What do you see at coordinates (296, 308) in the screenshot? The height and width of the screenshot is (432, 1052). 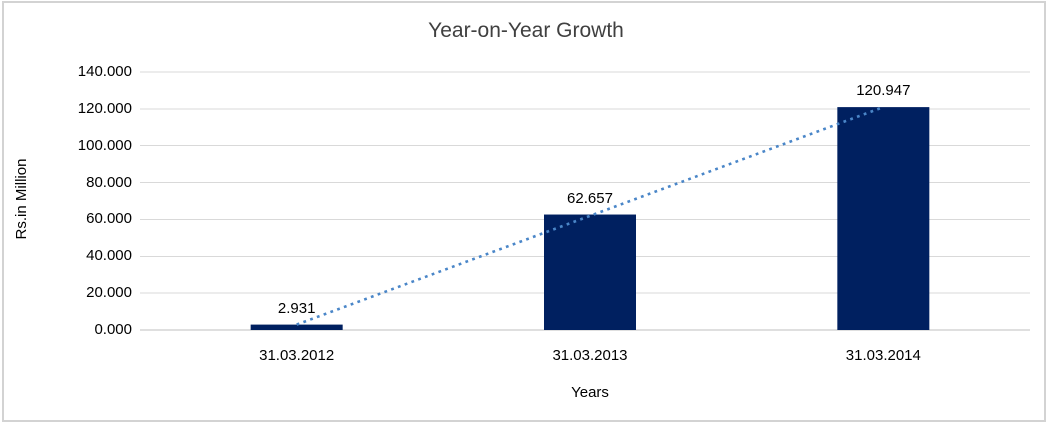 I see `bar-data-label: 2.931` at bounding box center [296, 308].